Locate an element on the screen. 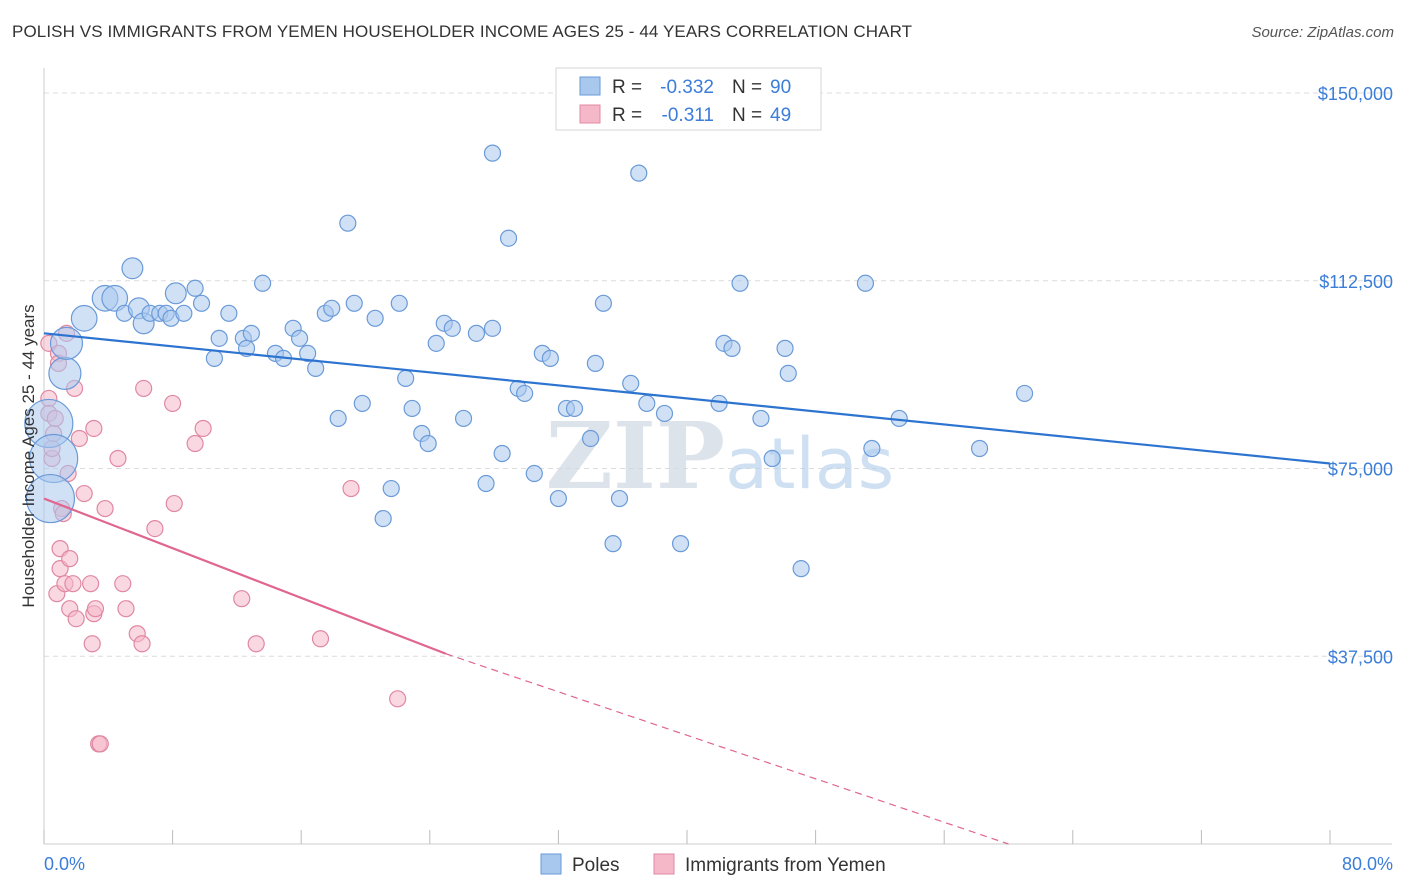 The width and height of the screenshot is (1406, 892). watermark-atlas: atlas is located at coordinates (809, 464).